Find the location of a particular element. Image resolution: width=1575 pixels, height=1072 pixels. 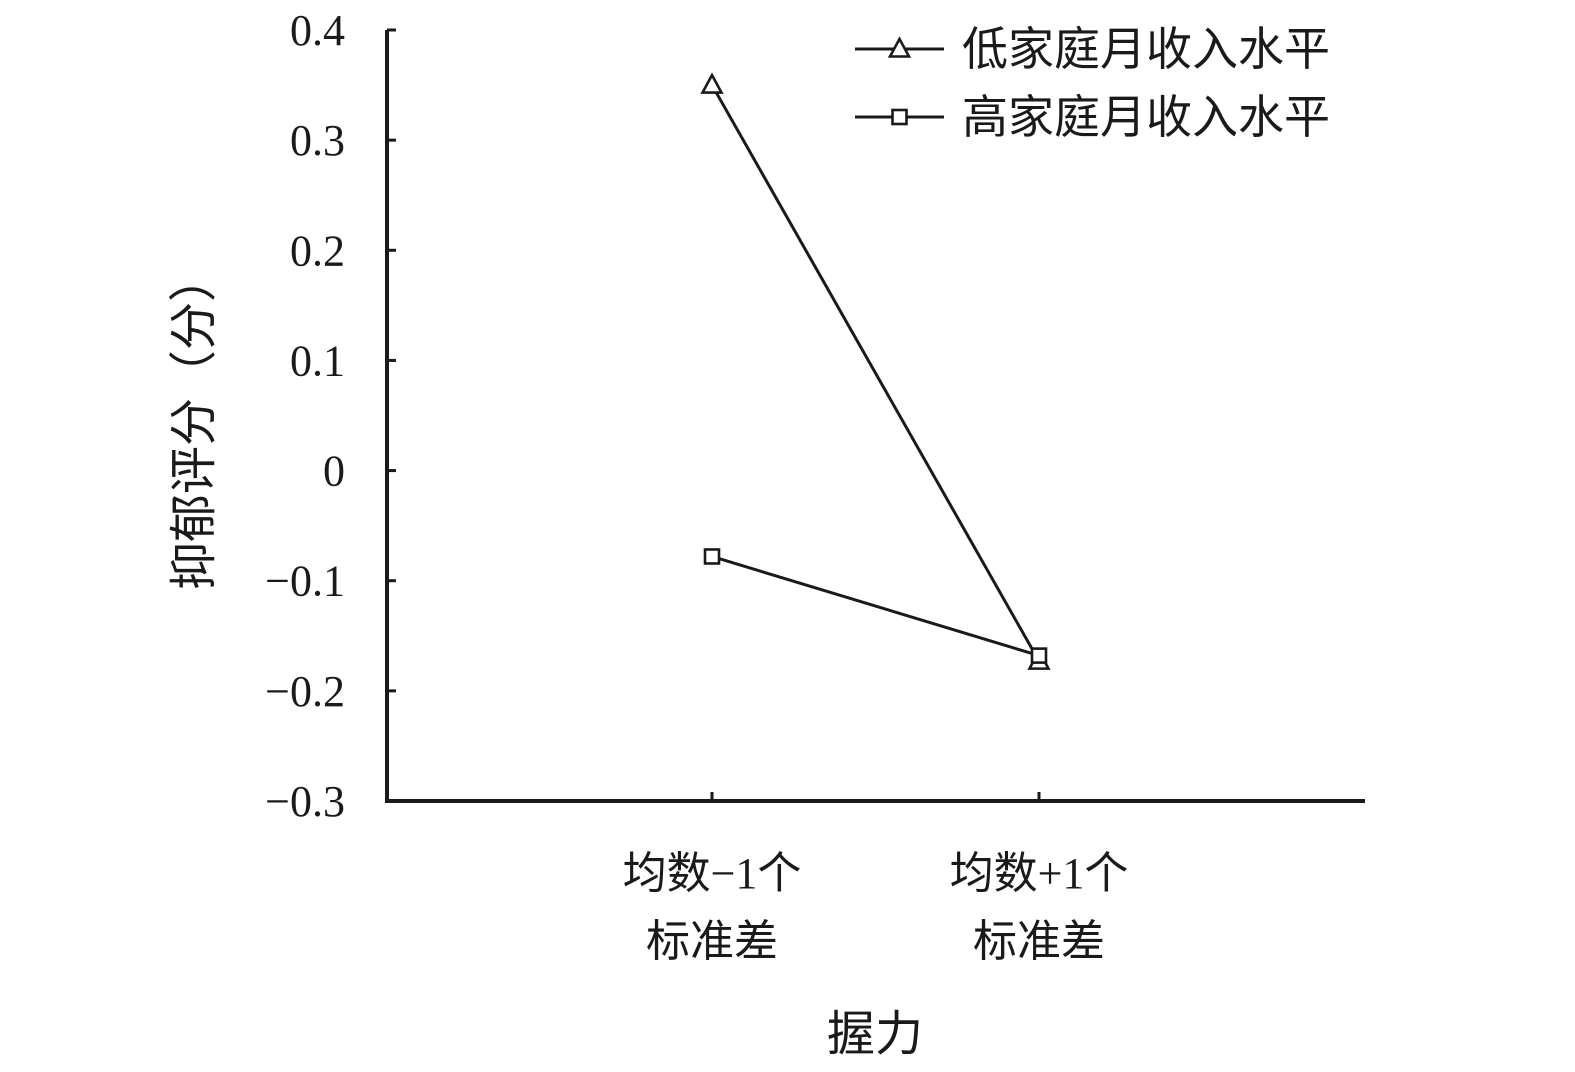

y-axis-title: 抑郁评分（分） is located at coordinates (194, 422).